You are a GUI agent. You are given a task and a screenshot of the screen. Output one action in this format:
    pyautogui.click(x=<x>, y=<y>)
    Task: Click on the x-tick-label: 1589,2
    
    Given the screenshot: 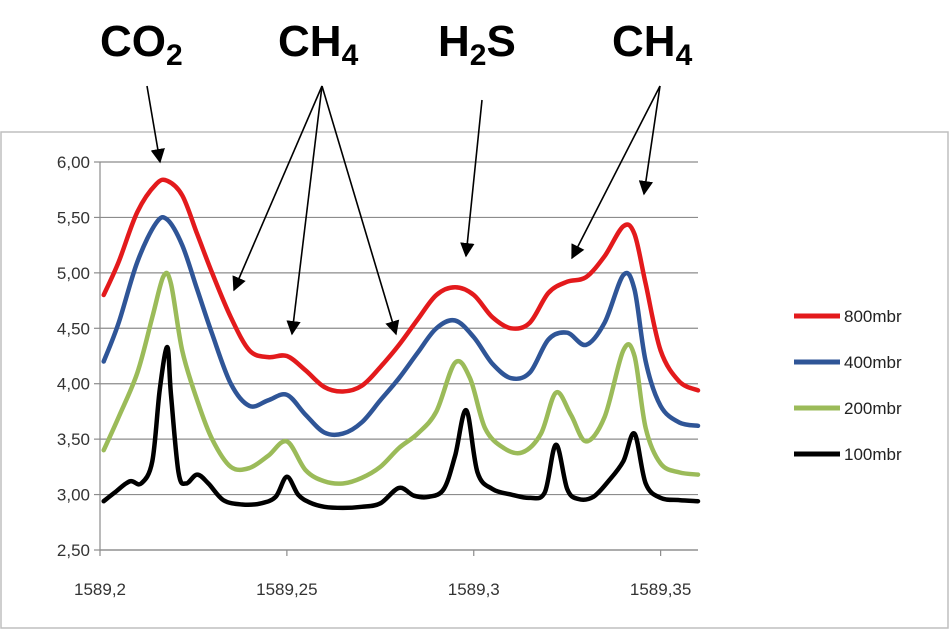 What is the action you would take?
    pyautogui.click(x=100, y=589)
    